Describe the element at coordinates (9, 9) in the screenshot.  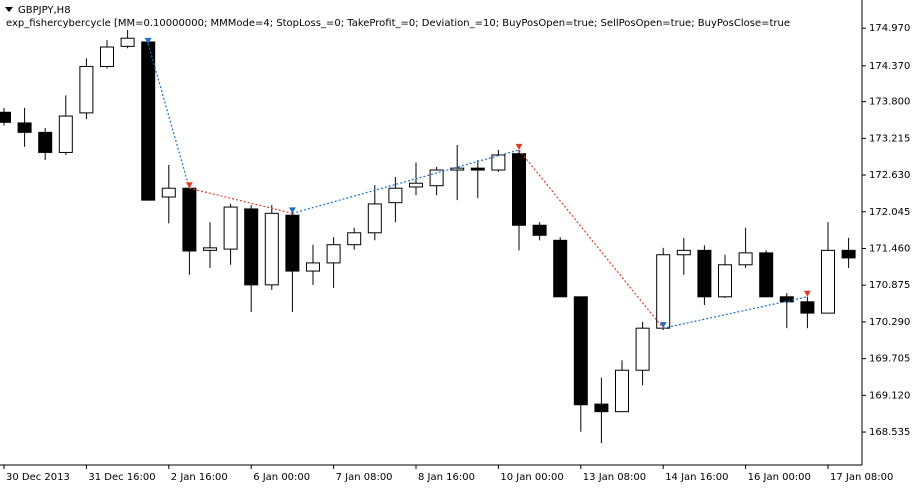
I see `collapse-icon` at that location.